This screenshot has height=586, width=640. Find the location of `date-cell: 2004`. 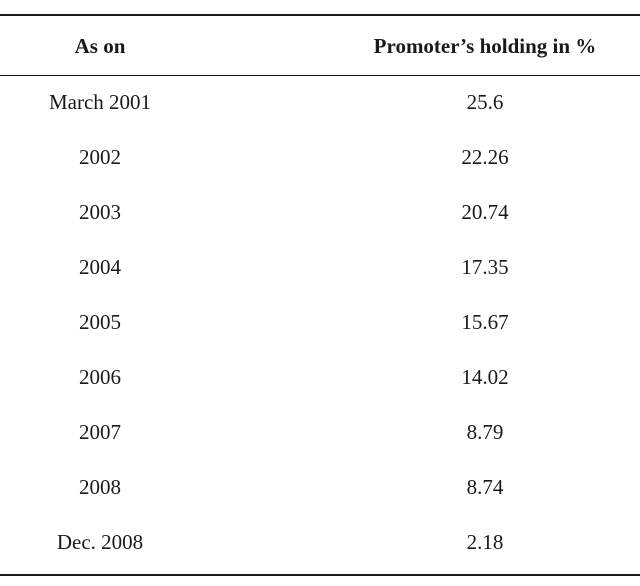

date-cell: 2004 is located at coordinates (100, 267).